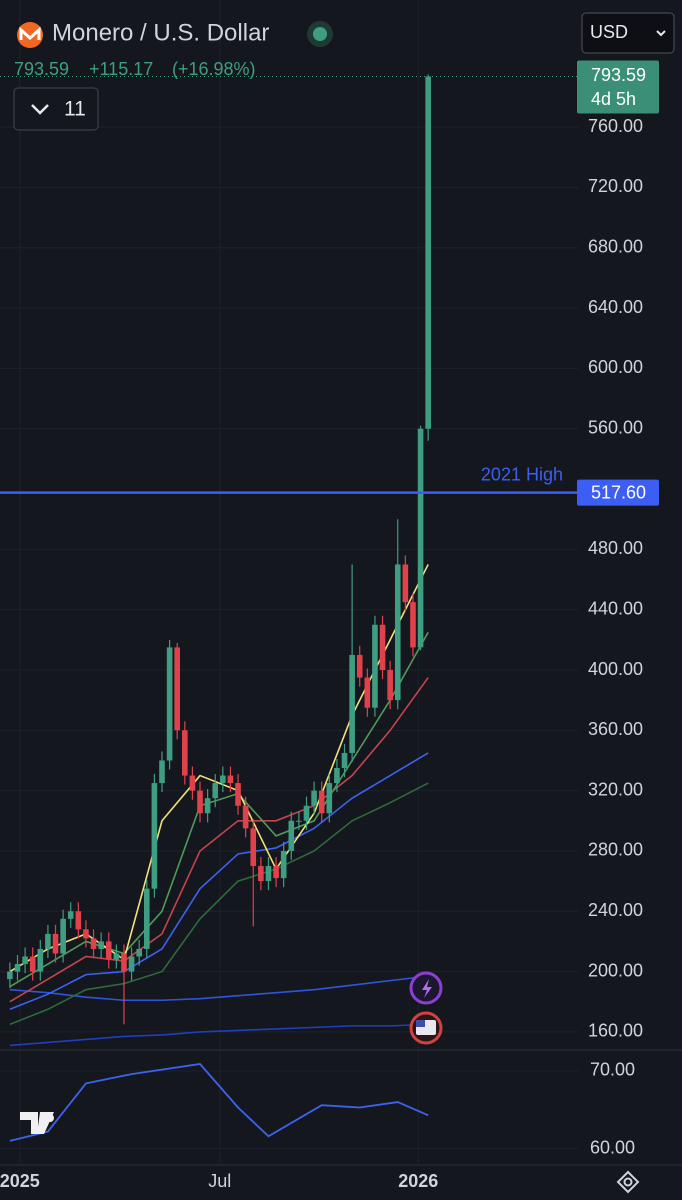 The height and width of the screenshot is (1200, 682). What do you see at coordinates (615, 548) in the screenshot?
I see `y-tick-label: 480.00` at bounding box center [615, 548].